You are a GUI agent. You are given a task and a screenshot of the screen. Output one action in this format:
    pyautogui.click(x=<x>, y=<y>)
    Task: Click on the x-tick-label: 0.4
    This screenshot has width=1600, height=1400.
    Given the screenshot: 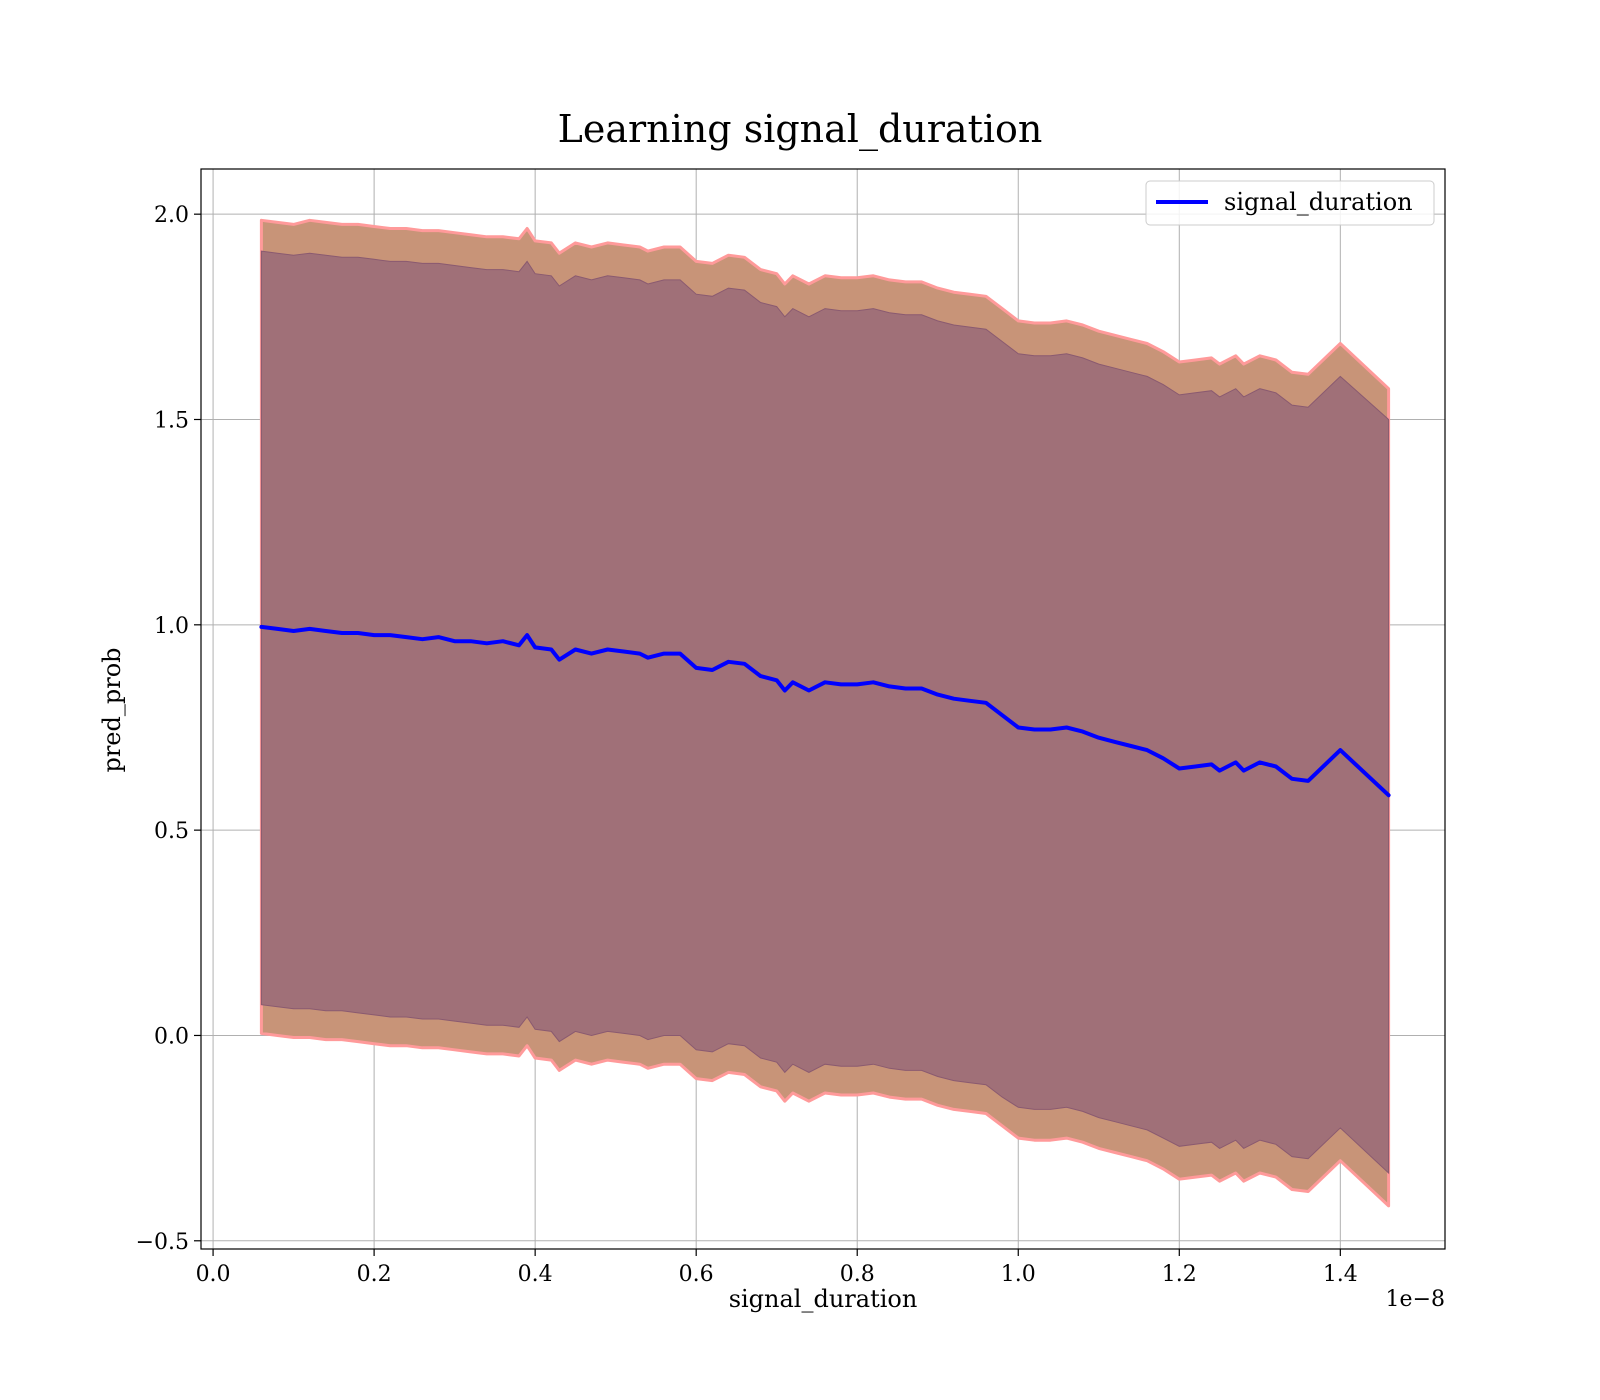 What is the action you would take?
    pyautogui.click(x=535, y=1274)
    